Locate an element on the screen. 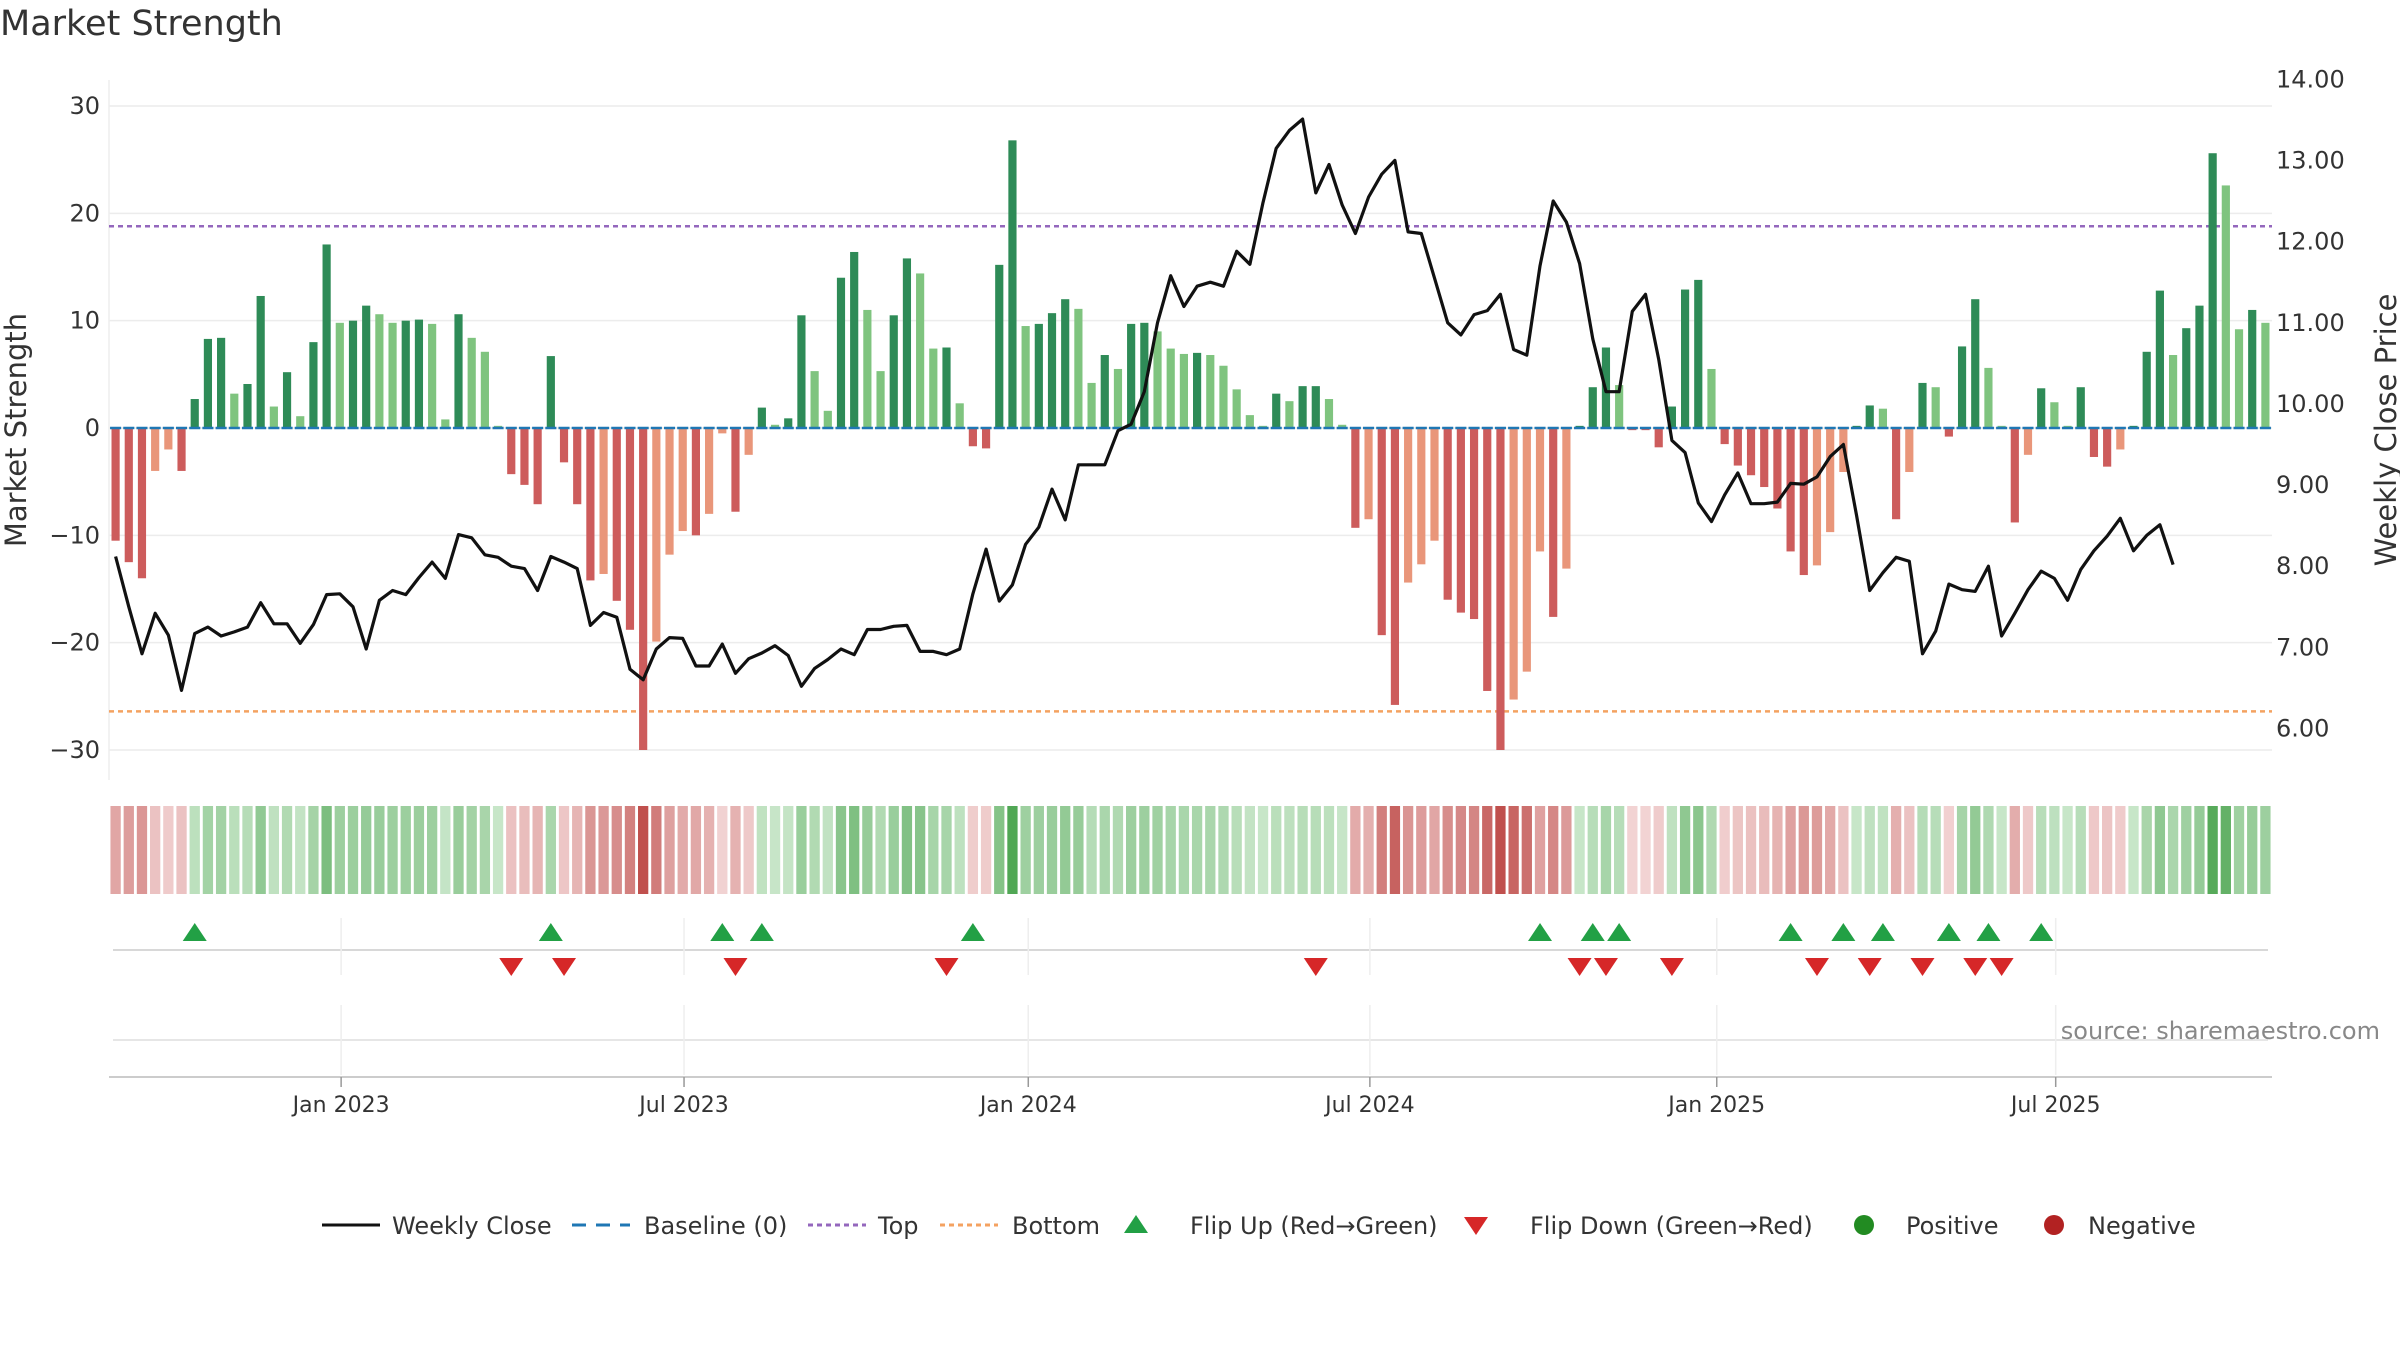 Image resolution: width=2400 pixels, height=1350 pixels. y-tick-right: 10.00 is located at coordinates (2310, 404).